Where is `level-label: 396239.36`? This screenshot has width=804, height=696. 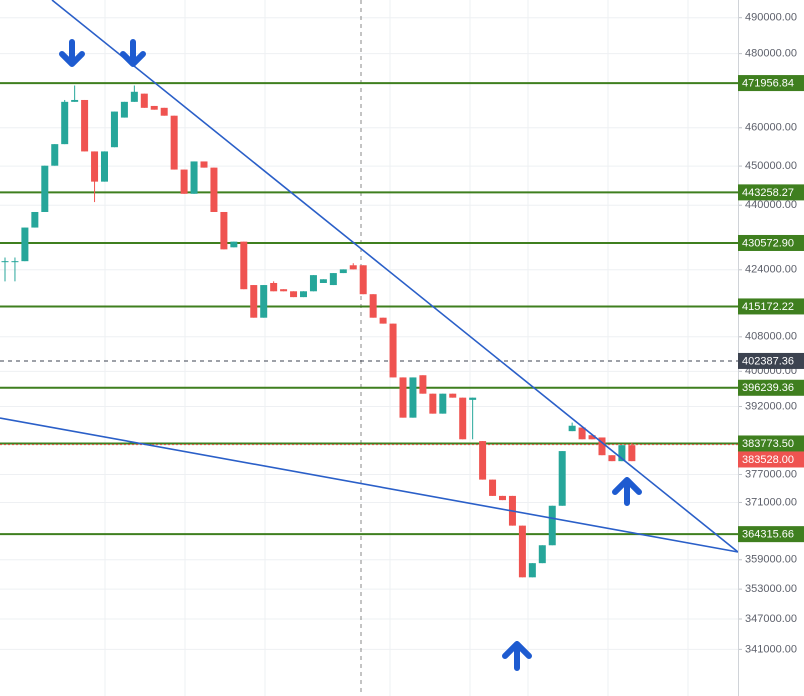
level-label: 396239.36 is located at coordinates (768, 388).